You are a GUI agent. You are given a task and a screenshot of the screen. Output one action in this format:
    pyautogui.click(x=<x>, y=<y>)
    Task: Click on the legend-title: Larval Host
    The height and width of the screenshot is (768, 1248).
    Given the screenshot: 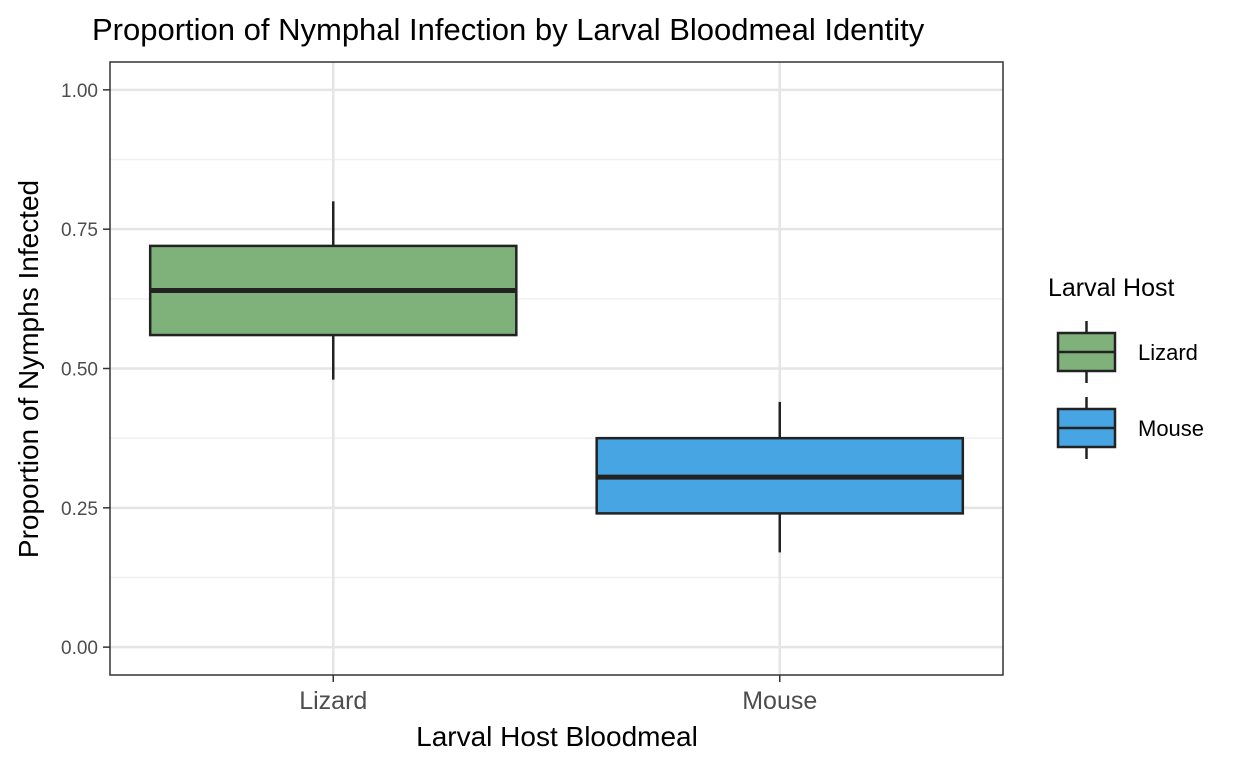 What is the action you would take?
    pyautogui.click(x=1111, y=288)
    